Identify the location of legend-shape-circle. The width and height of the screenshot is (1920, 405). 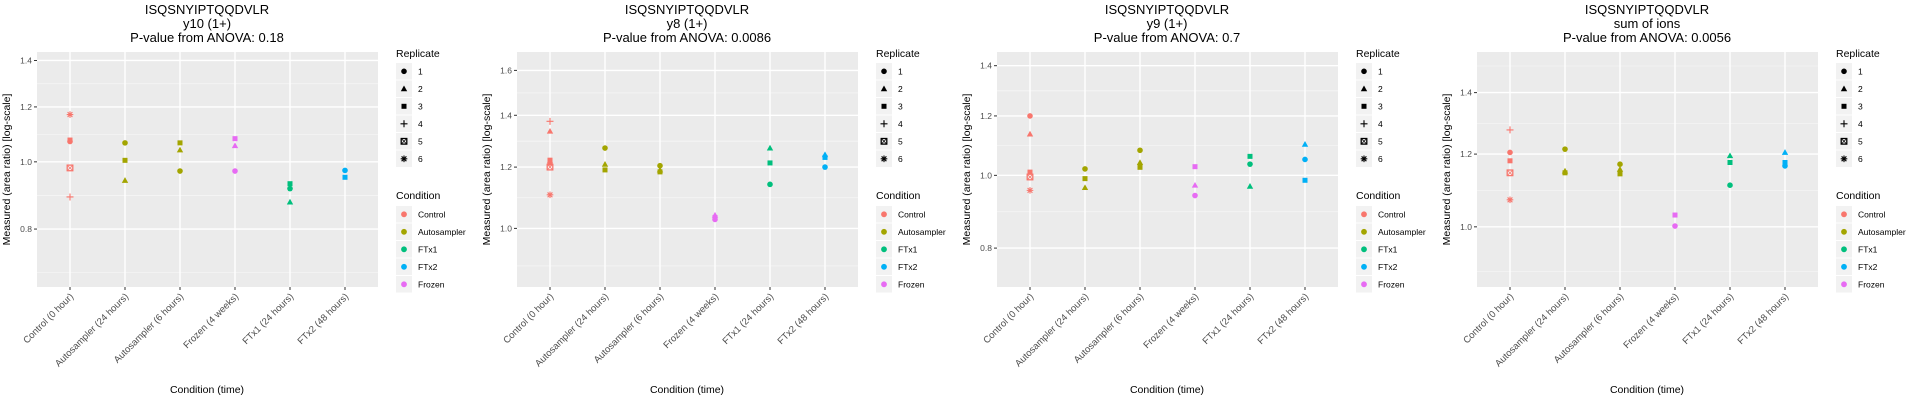
(884, 71).